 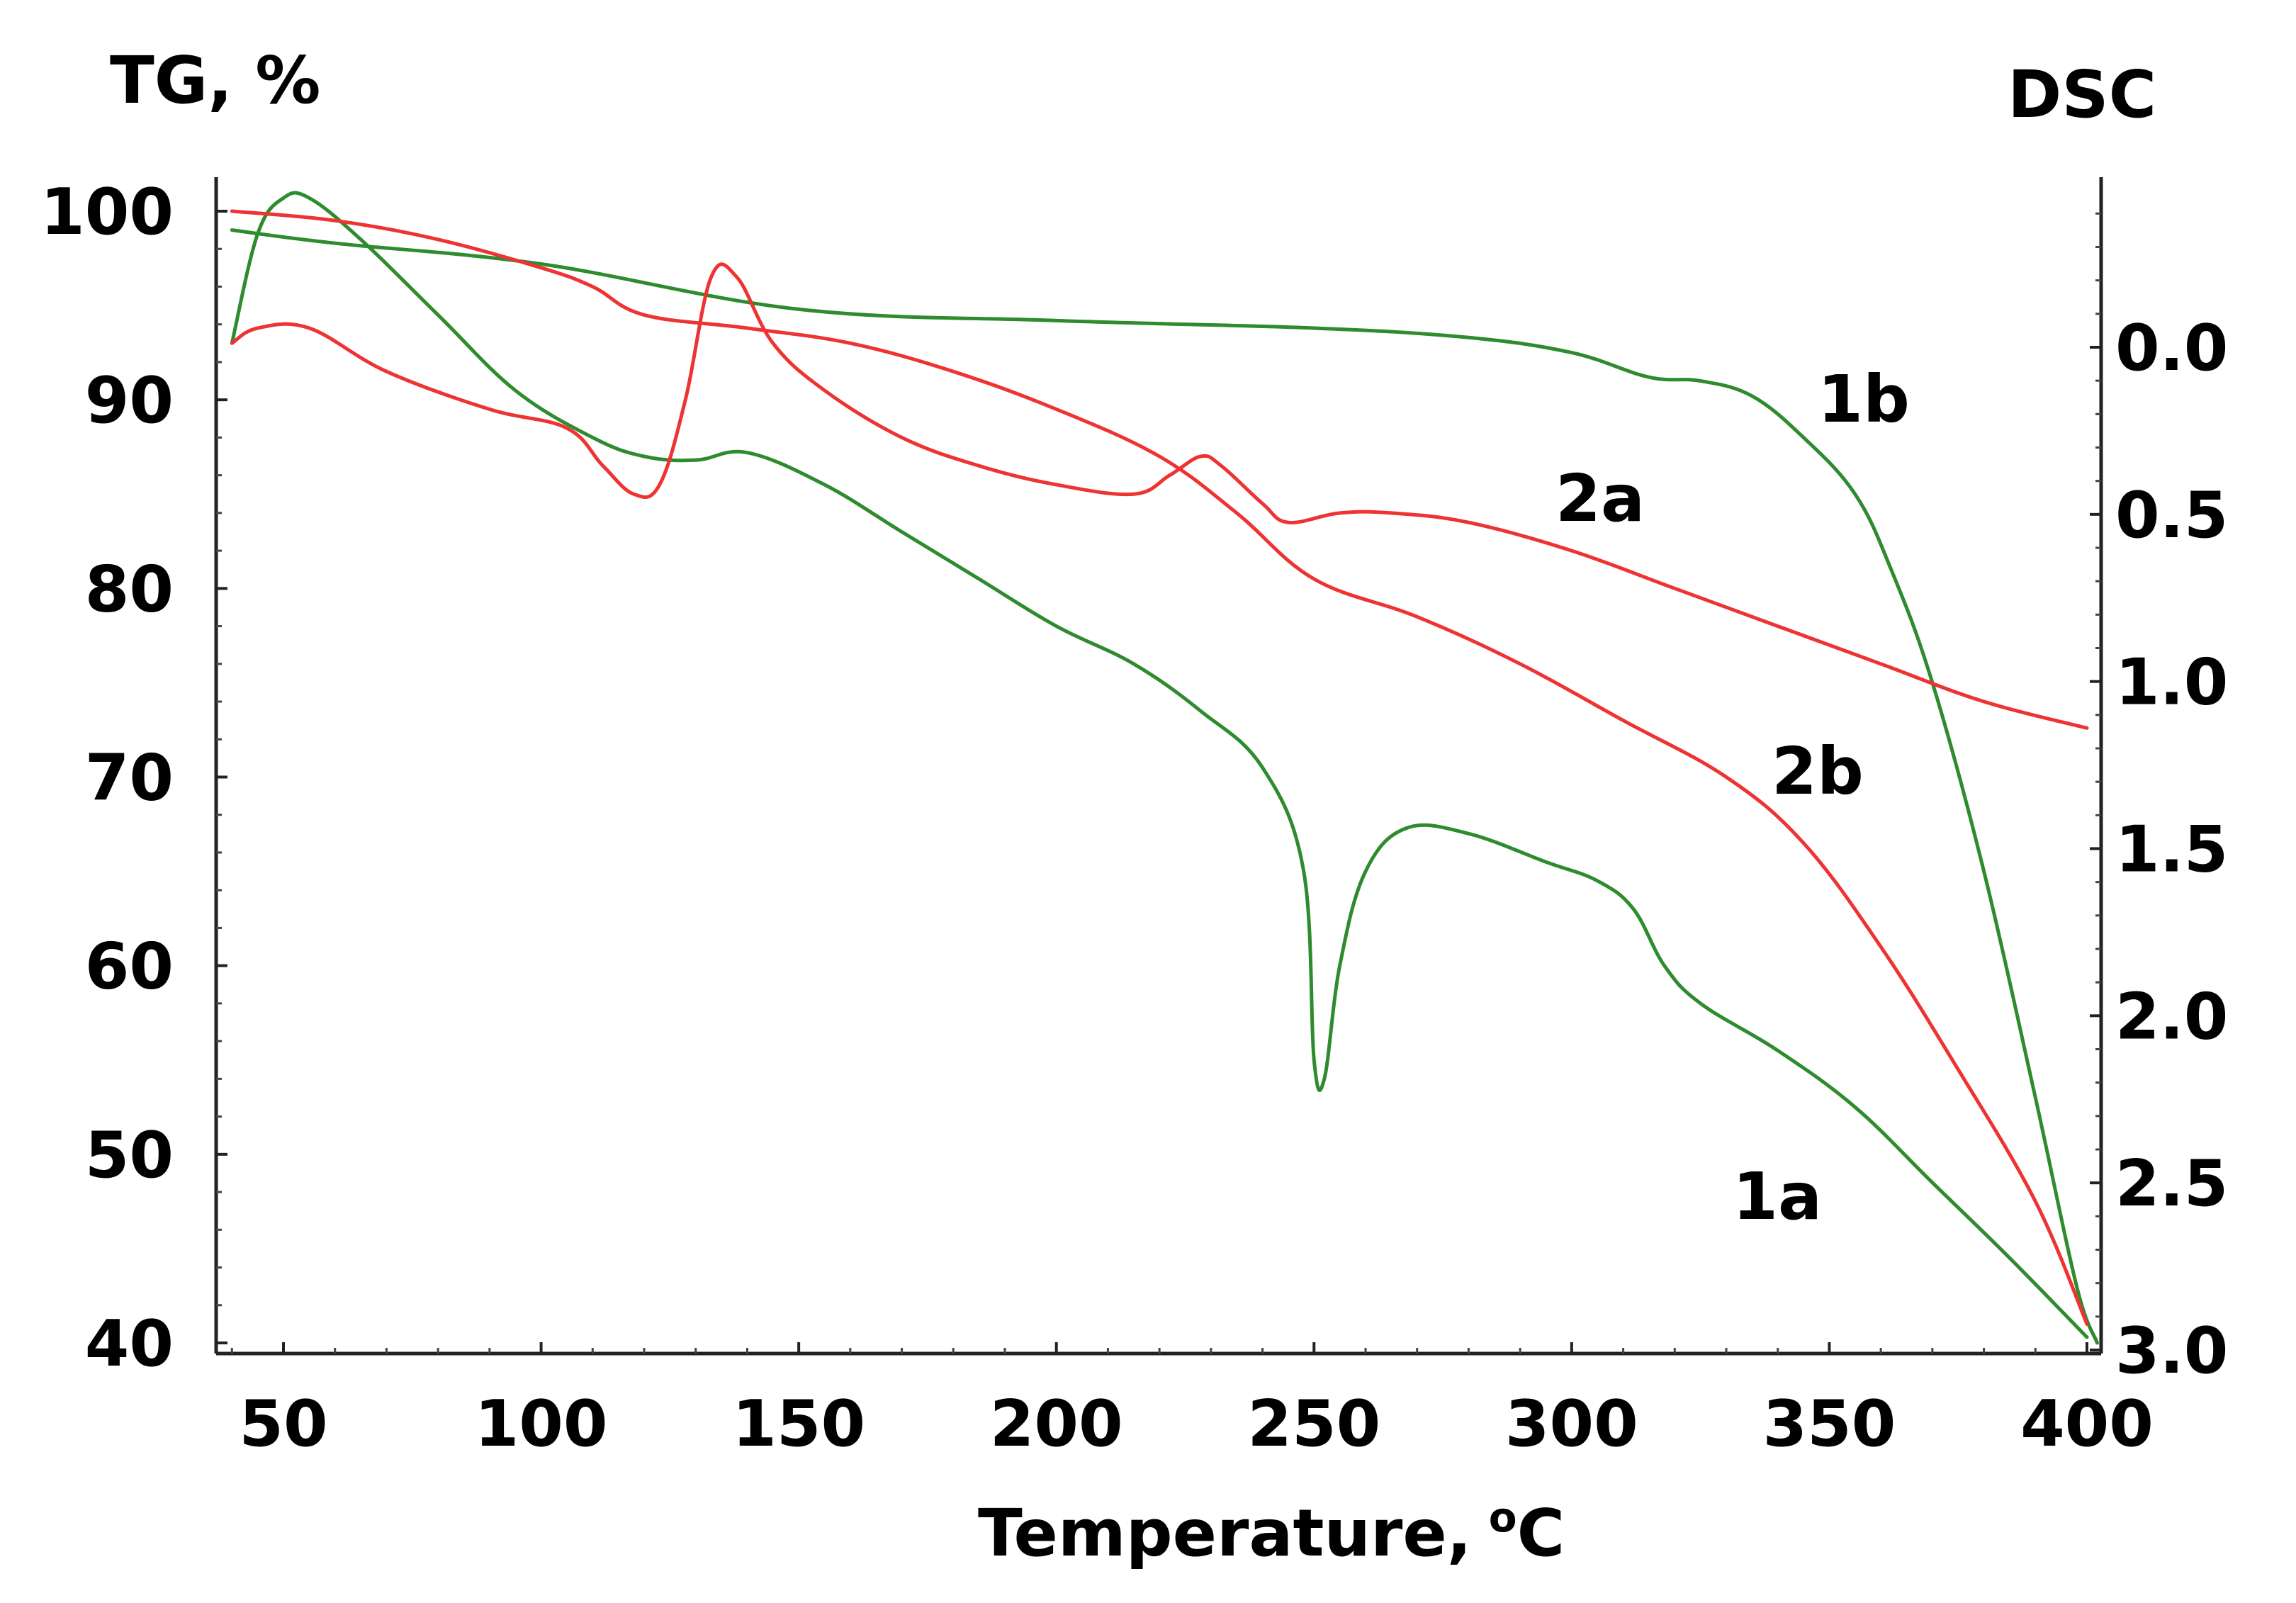 I want to click on series-2b-label: 2b, so click(x=1818, y=771).